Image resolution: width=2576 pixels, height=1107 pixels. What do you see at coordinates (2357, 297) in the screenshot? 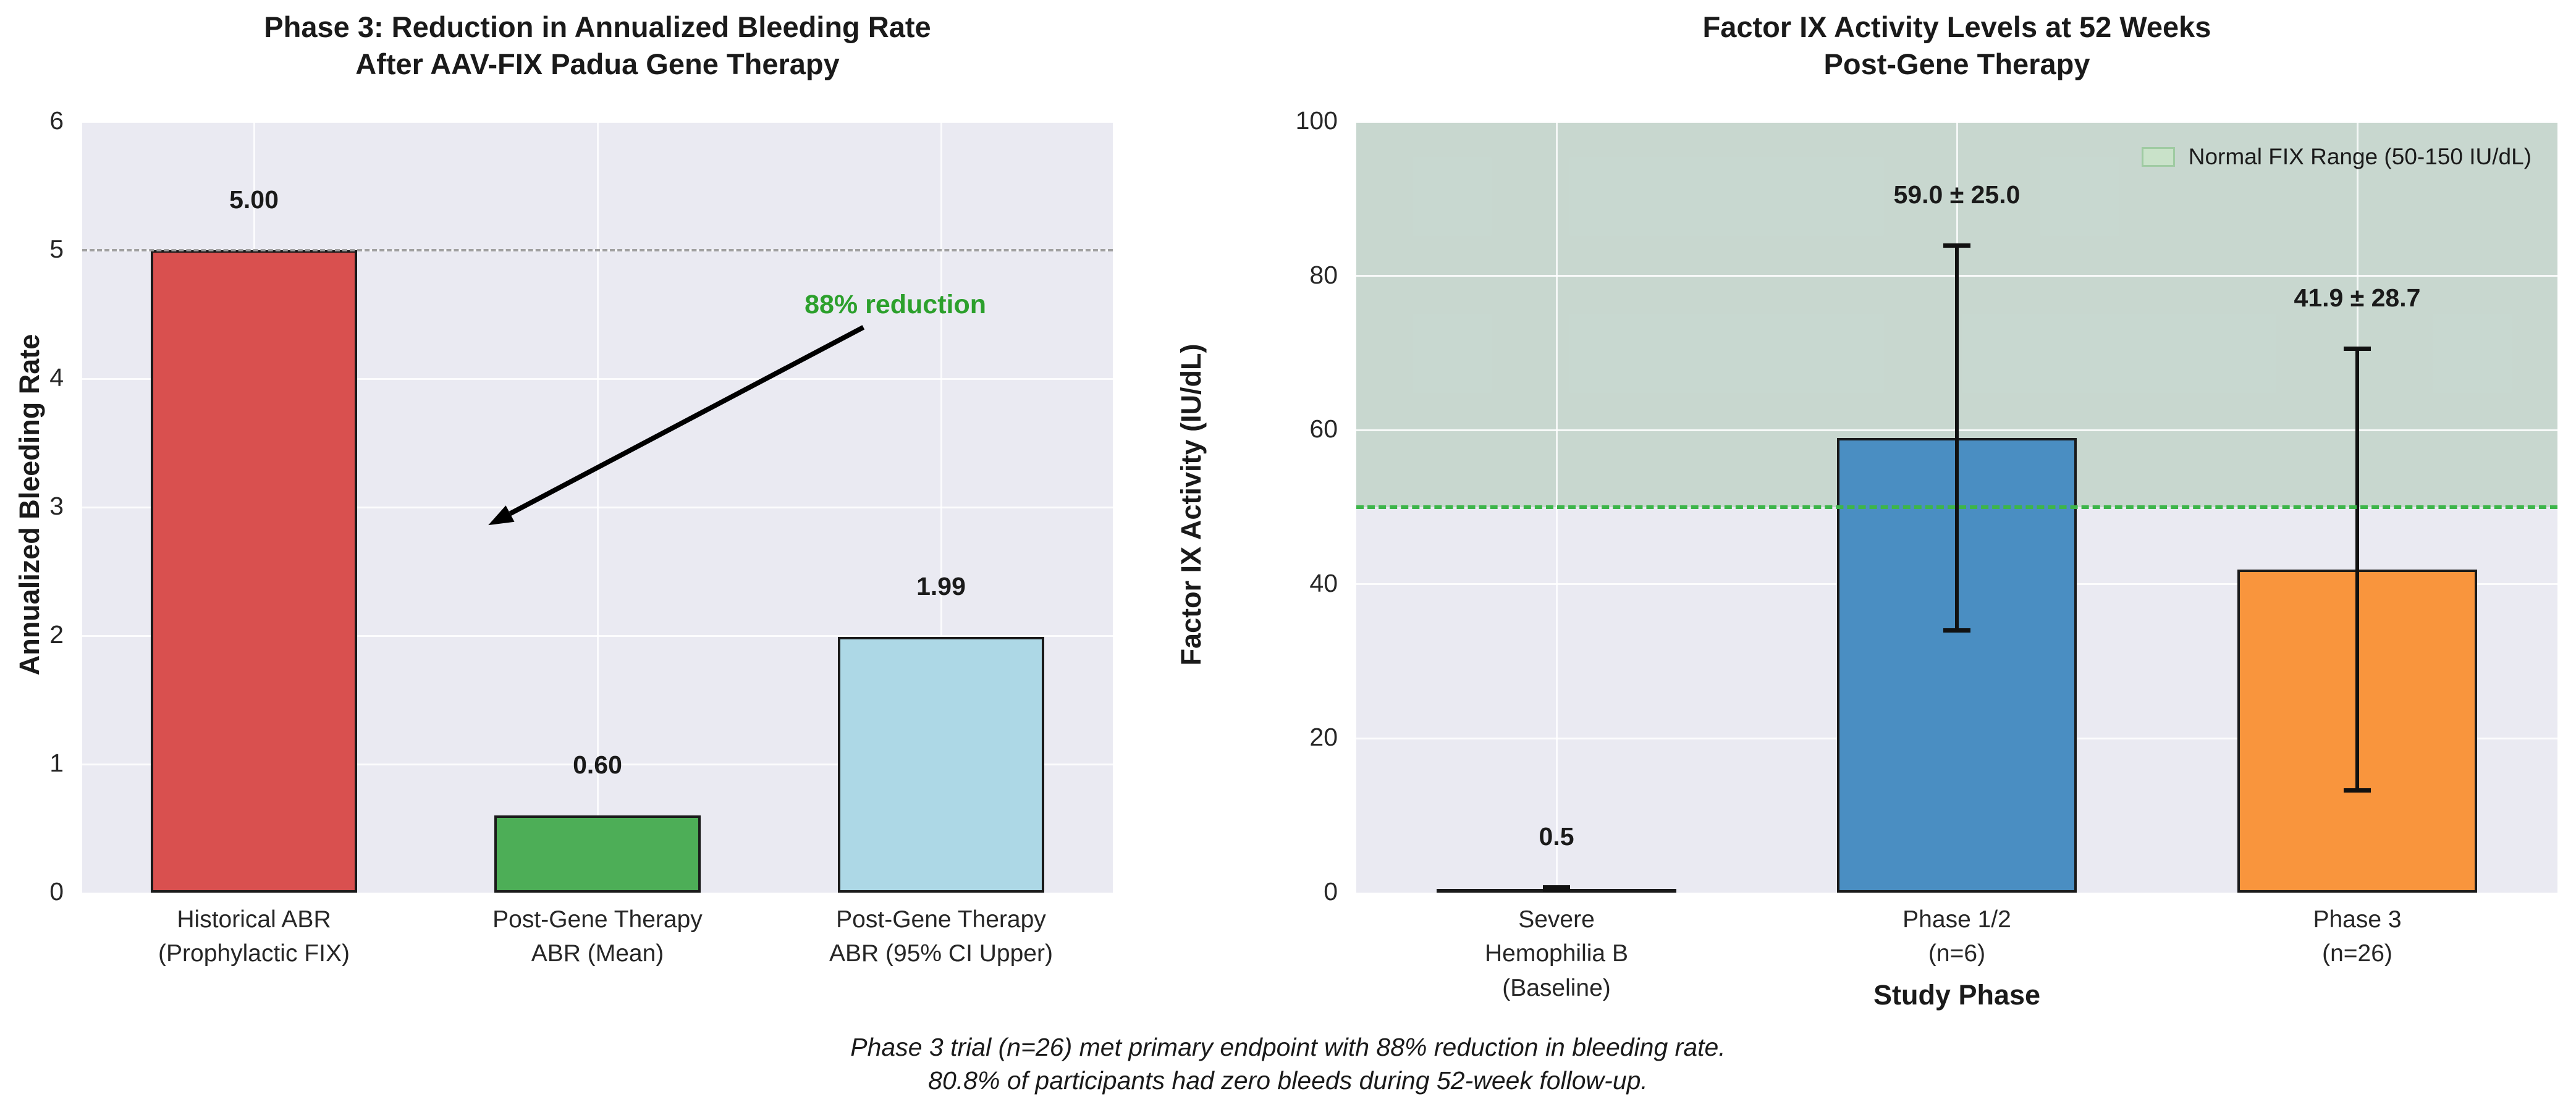
I see `bar-value-label: 41.9 ± 28.7` at bounding box center [2357, 297].